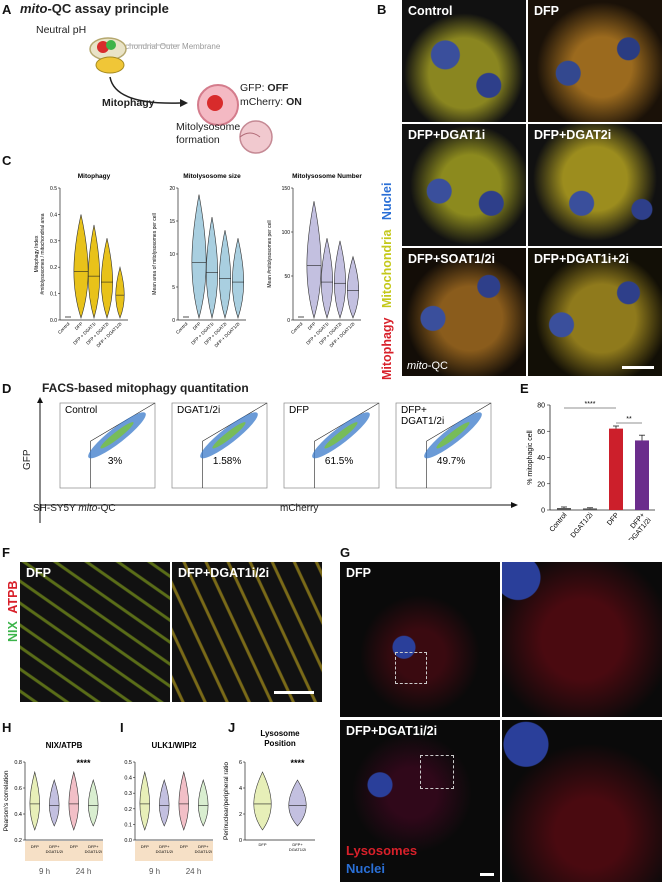 The height and width of the screenshot is (884, 662). I want to click on group-band, so click(64, 851).